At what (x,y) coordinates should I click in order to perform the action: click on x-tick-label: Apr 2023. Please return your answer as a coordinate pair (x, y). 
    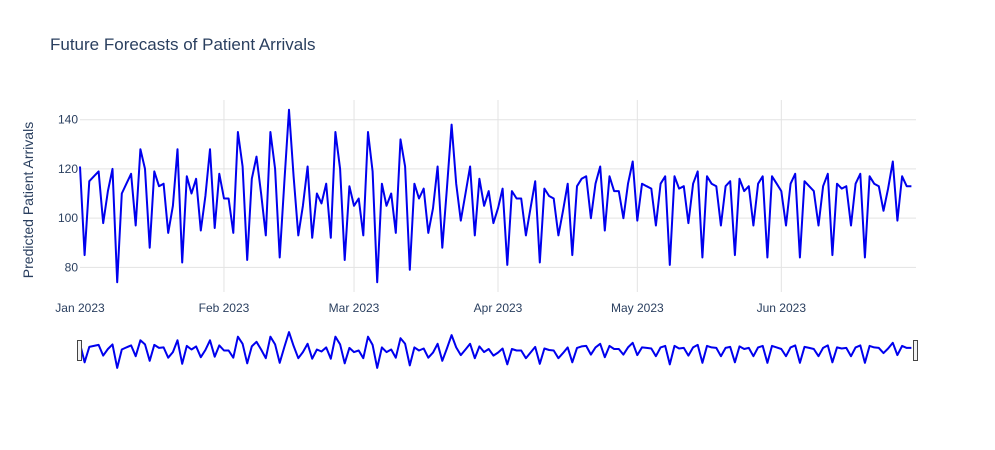
    Looking at the image, I should click on (498, 308).